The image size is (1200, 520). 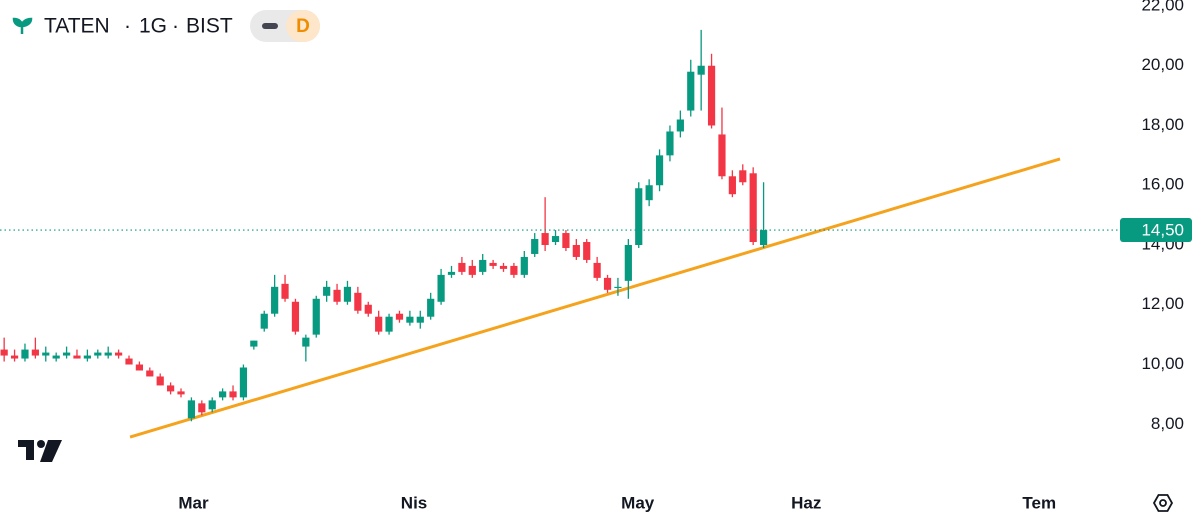 What do you see at coordinates (77, 26) in the screenshot?
I see `symbol: TATEN` at bounding box center [77, 26].